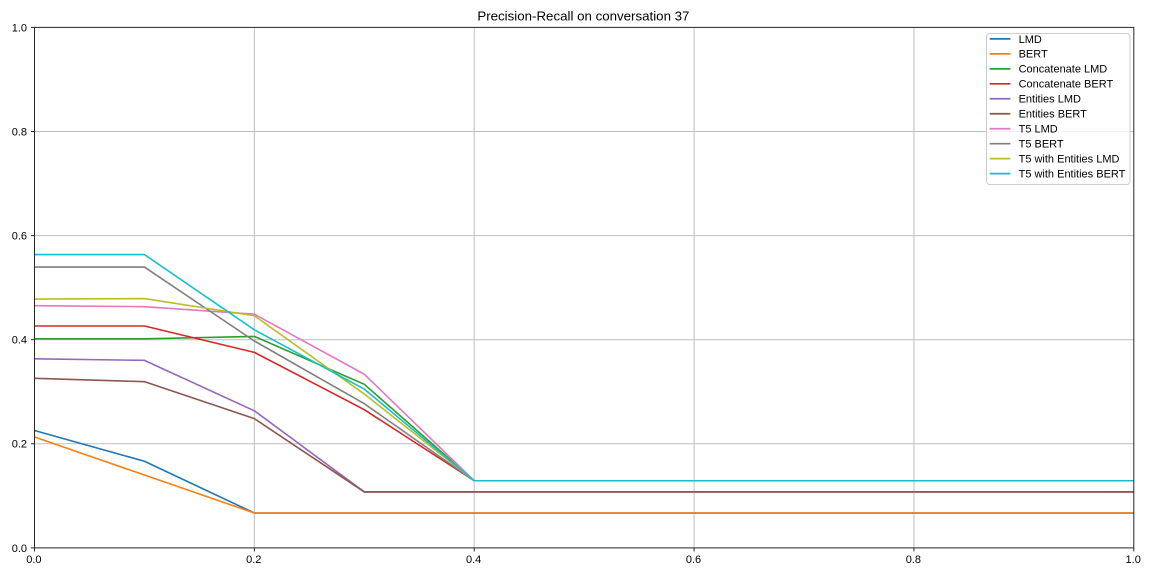 This screenshot has height=576, width=1152. Describe the element at coordinates (1041, 145) in the screenshot. I see `svg-text: T5 BERT` at that location.